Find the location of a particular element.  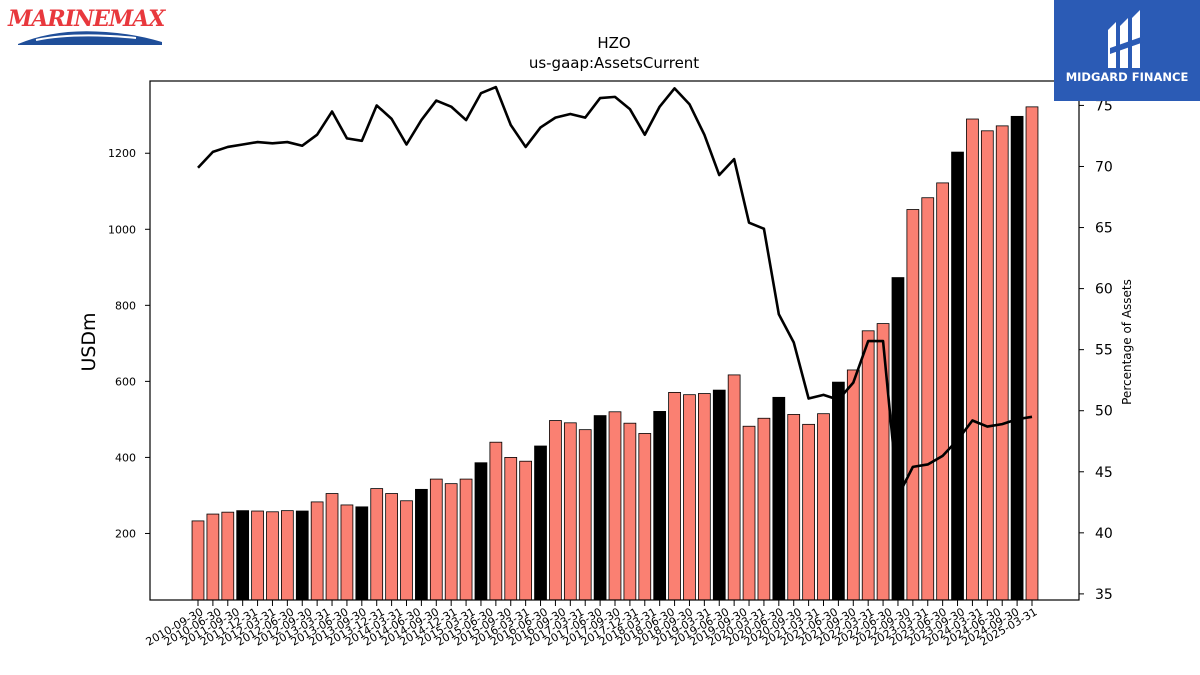

y2-axis-label: Percentage of Assets is located at coordinates (1127, 342).